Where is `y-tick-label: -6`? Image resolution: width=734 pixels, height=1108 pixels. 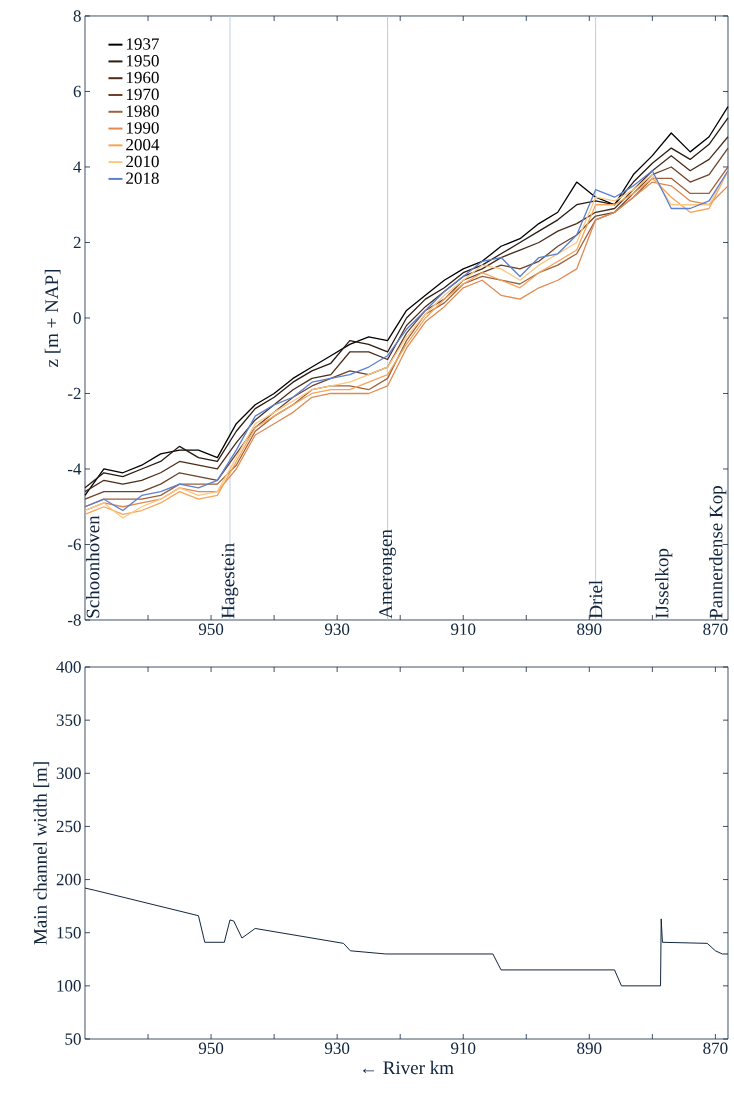
y-tick-label: -6 is located at coordinates (74, 544).